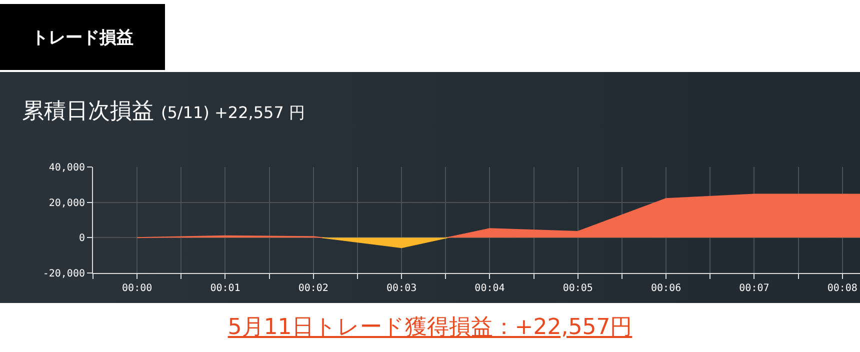 Image resolution: width=860 pixels, height=352 pixels. What do you see at coordinates (666, 288) in the screenshot?
I see `x-tick-label: 00:06` at bounding box center [666, 288].